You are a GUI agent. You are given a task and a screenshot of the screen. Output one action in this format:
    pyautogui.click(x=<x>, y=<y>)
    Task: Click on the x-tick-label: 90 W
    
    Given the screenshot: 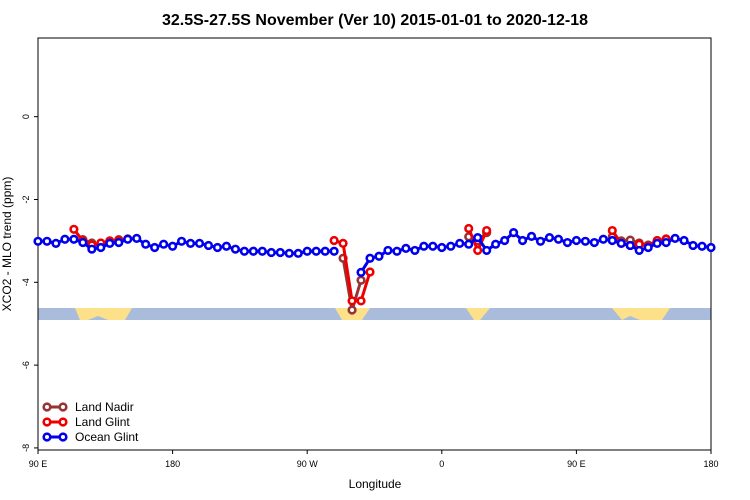 What is the action you would take?
    pyautogui.click(x=308, y=464)
    